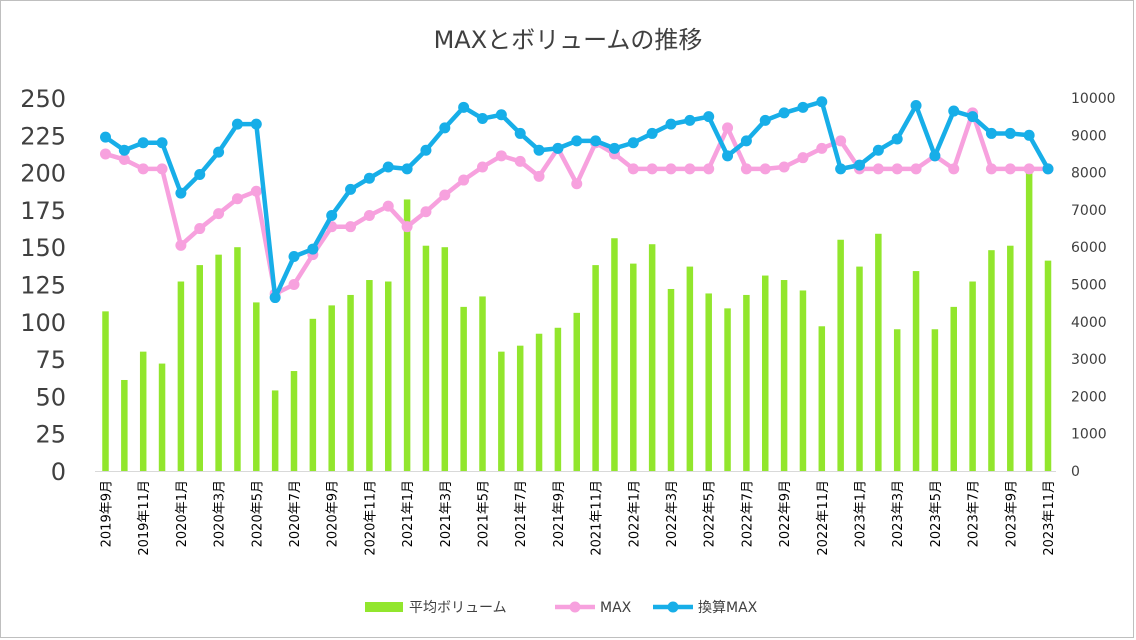  I want to click on y-left-tick-label: 225, so click(43, 136).